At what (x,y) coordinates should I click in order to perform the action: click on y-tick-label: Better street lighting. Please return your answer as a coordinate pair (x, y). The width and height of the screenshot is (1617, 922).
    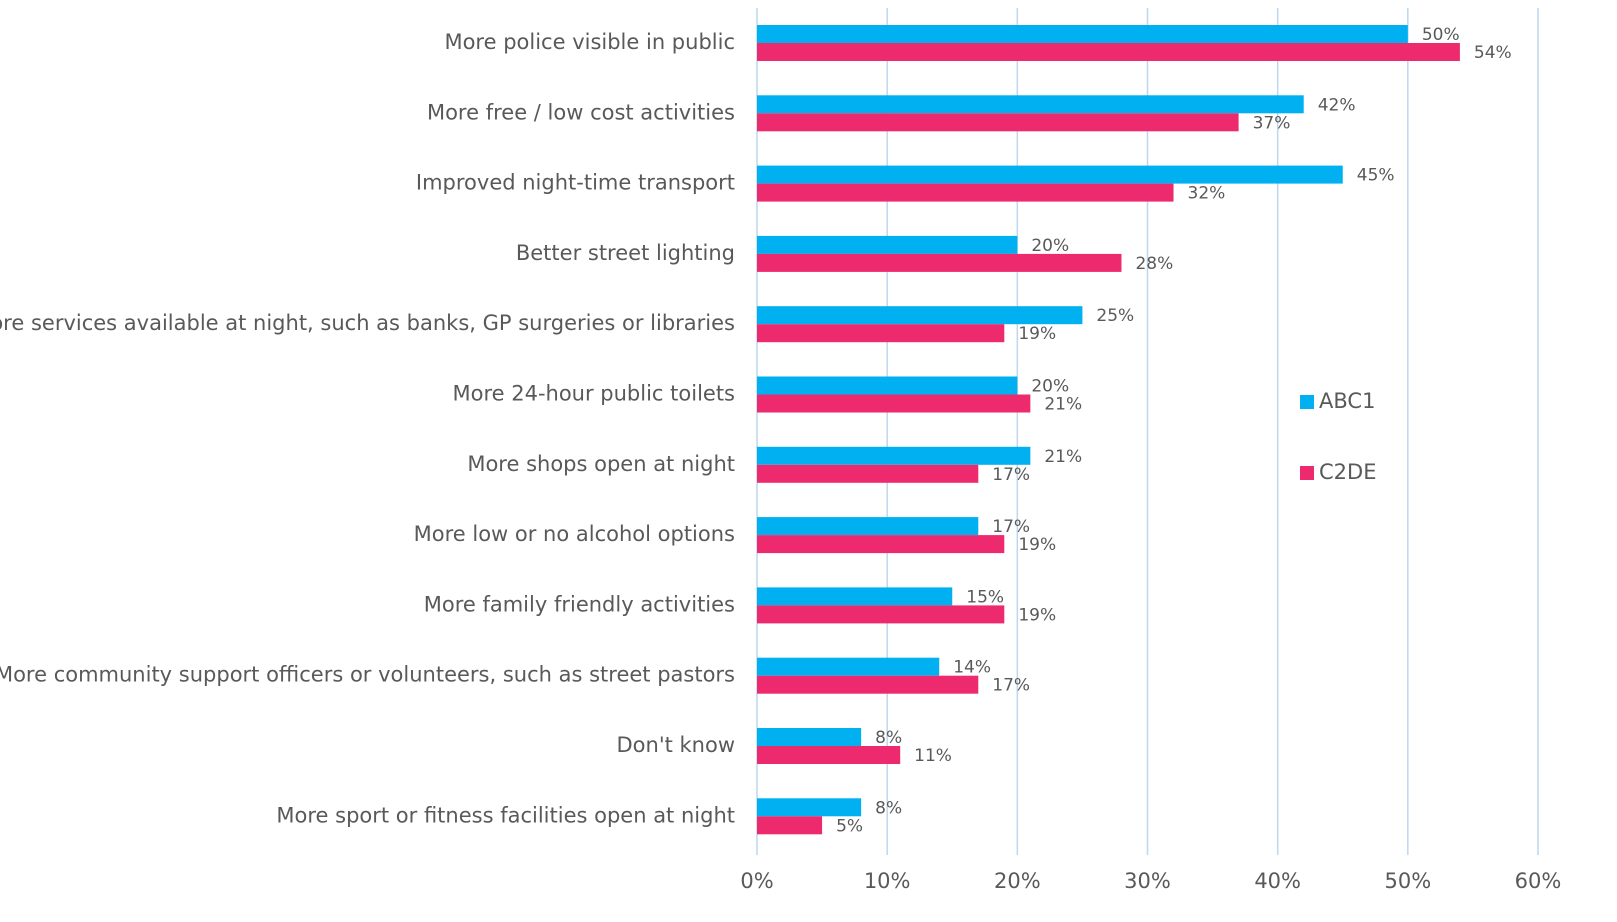
    Looking at the image, I should click on (625, 253).